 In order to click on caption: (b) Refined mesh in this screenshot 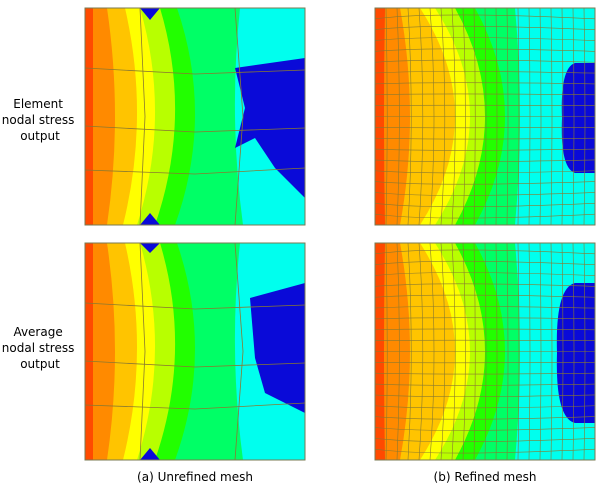, I will do `click(485, 477)`.